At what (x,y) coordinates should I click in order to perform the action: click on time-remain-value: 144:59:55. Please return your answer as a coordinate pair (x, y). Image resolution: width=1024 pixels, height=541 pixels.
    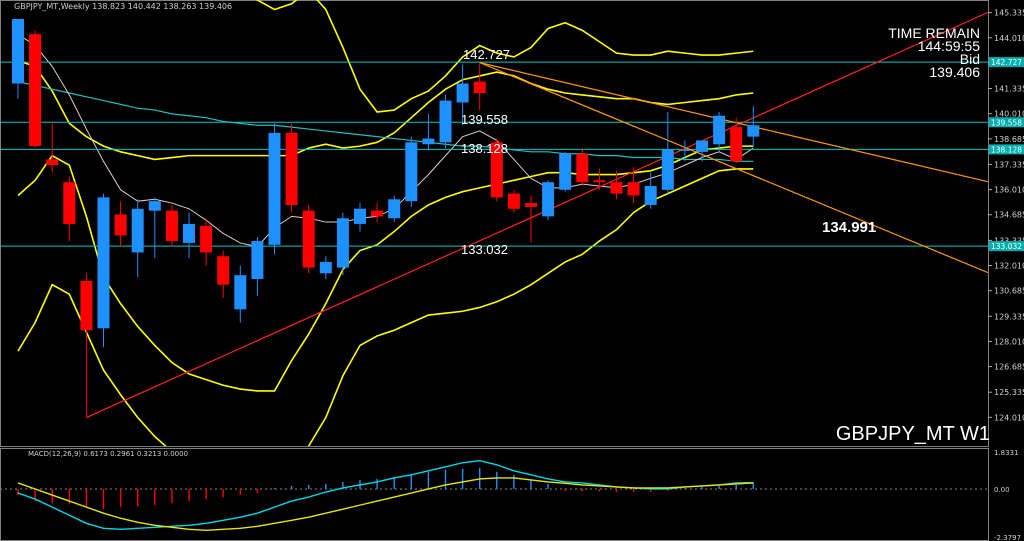
    Looking at the image, I should click on (948, 46).